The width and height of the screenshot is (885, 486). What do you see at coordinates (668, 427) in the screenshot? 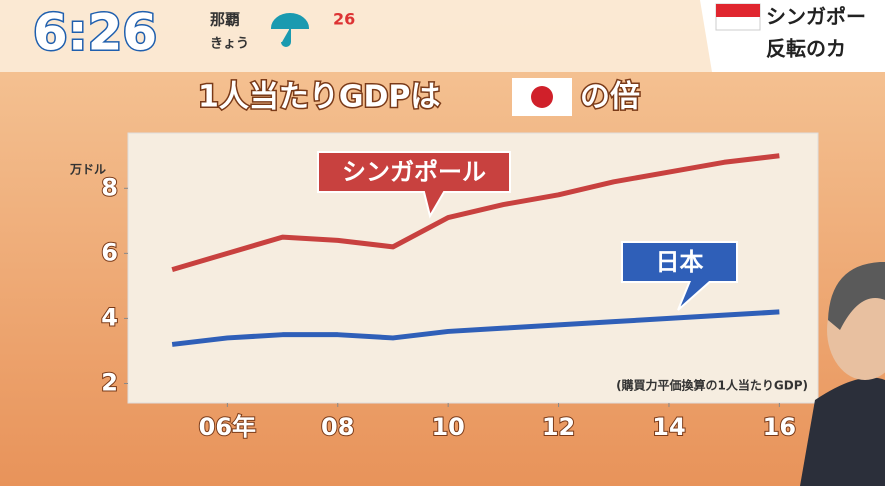
I see `x-tick-label: 14` at bounding box center [668, 427].